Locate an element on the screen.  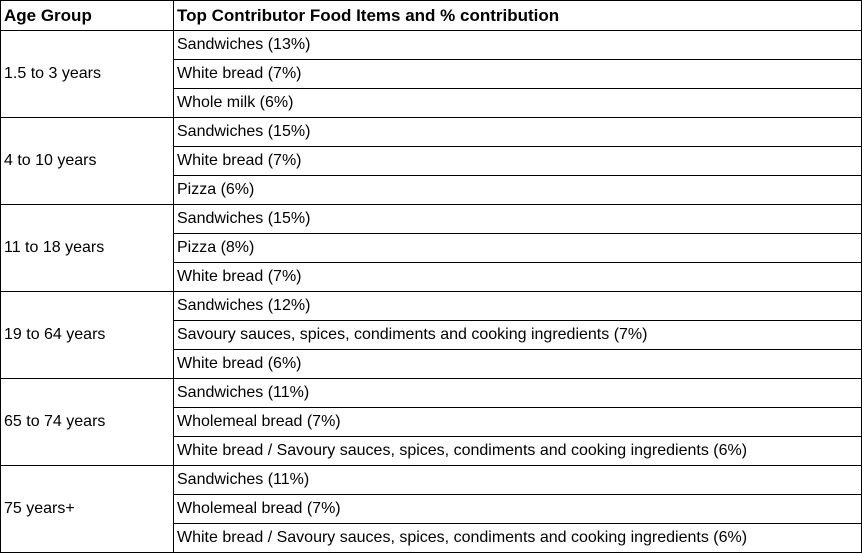
table-row: Pizza (6%) is located at coordinates (431, 190).